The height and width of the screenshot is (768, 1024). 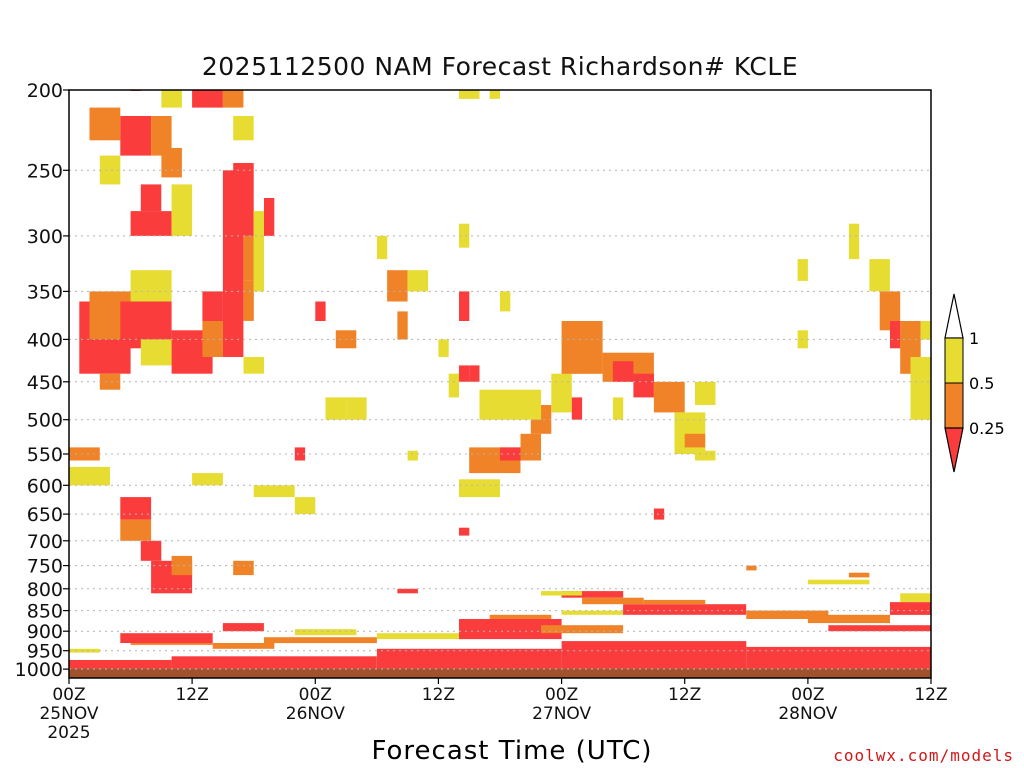 What do you see at coordinates (511, 751) in the screenshot?
I see `x-axis-label: Forecast Time (UTC)` at bounding box center [511, 751].